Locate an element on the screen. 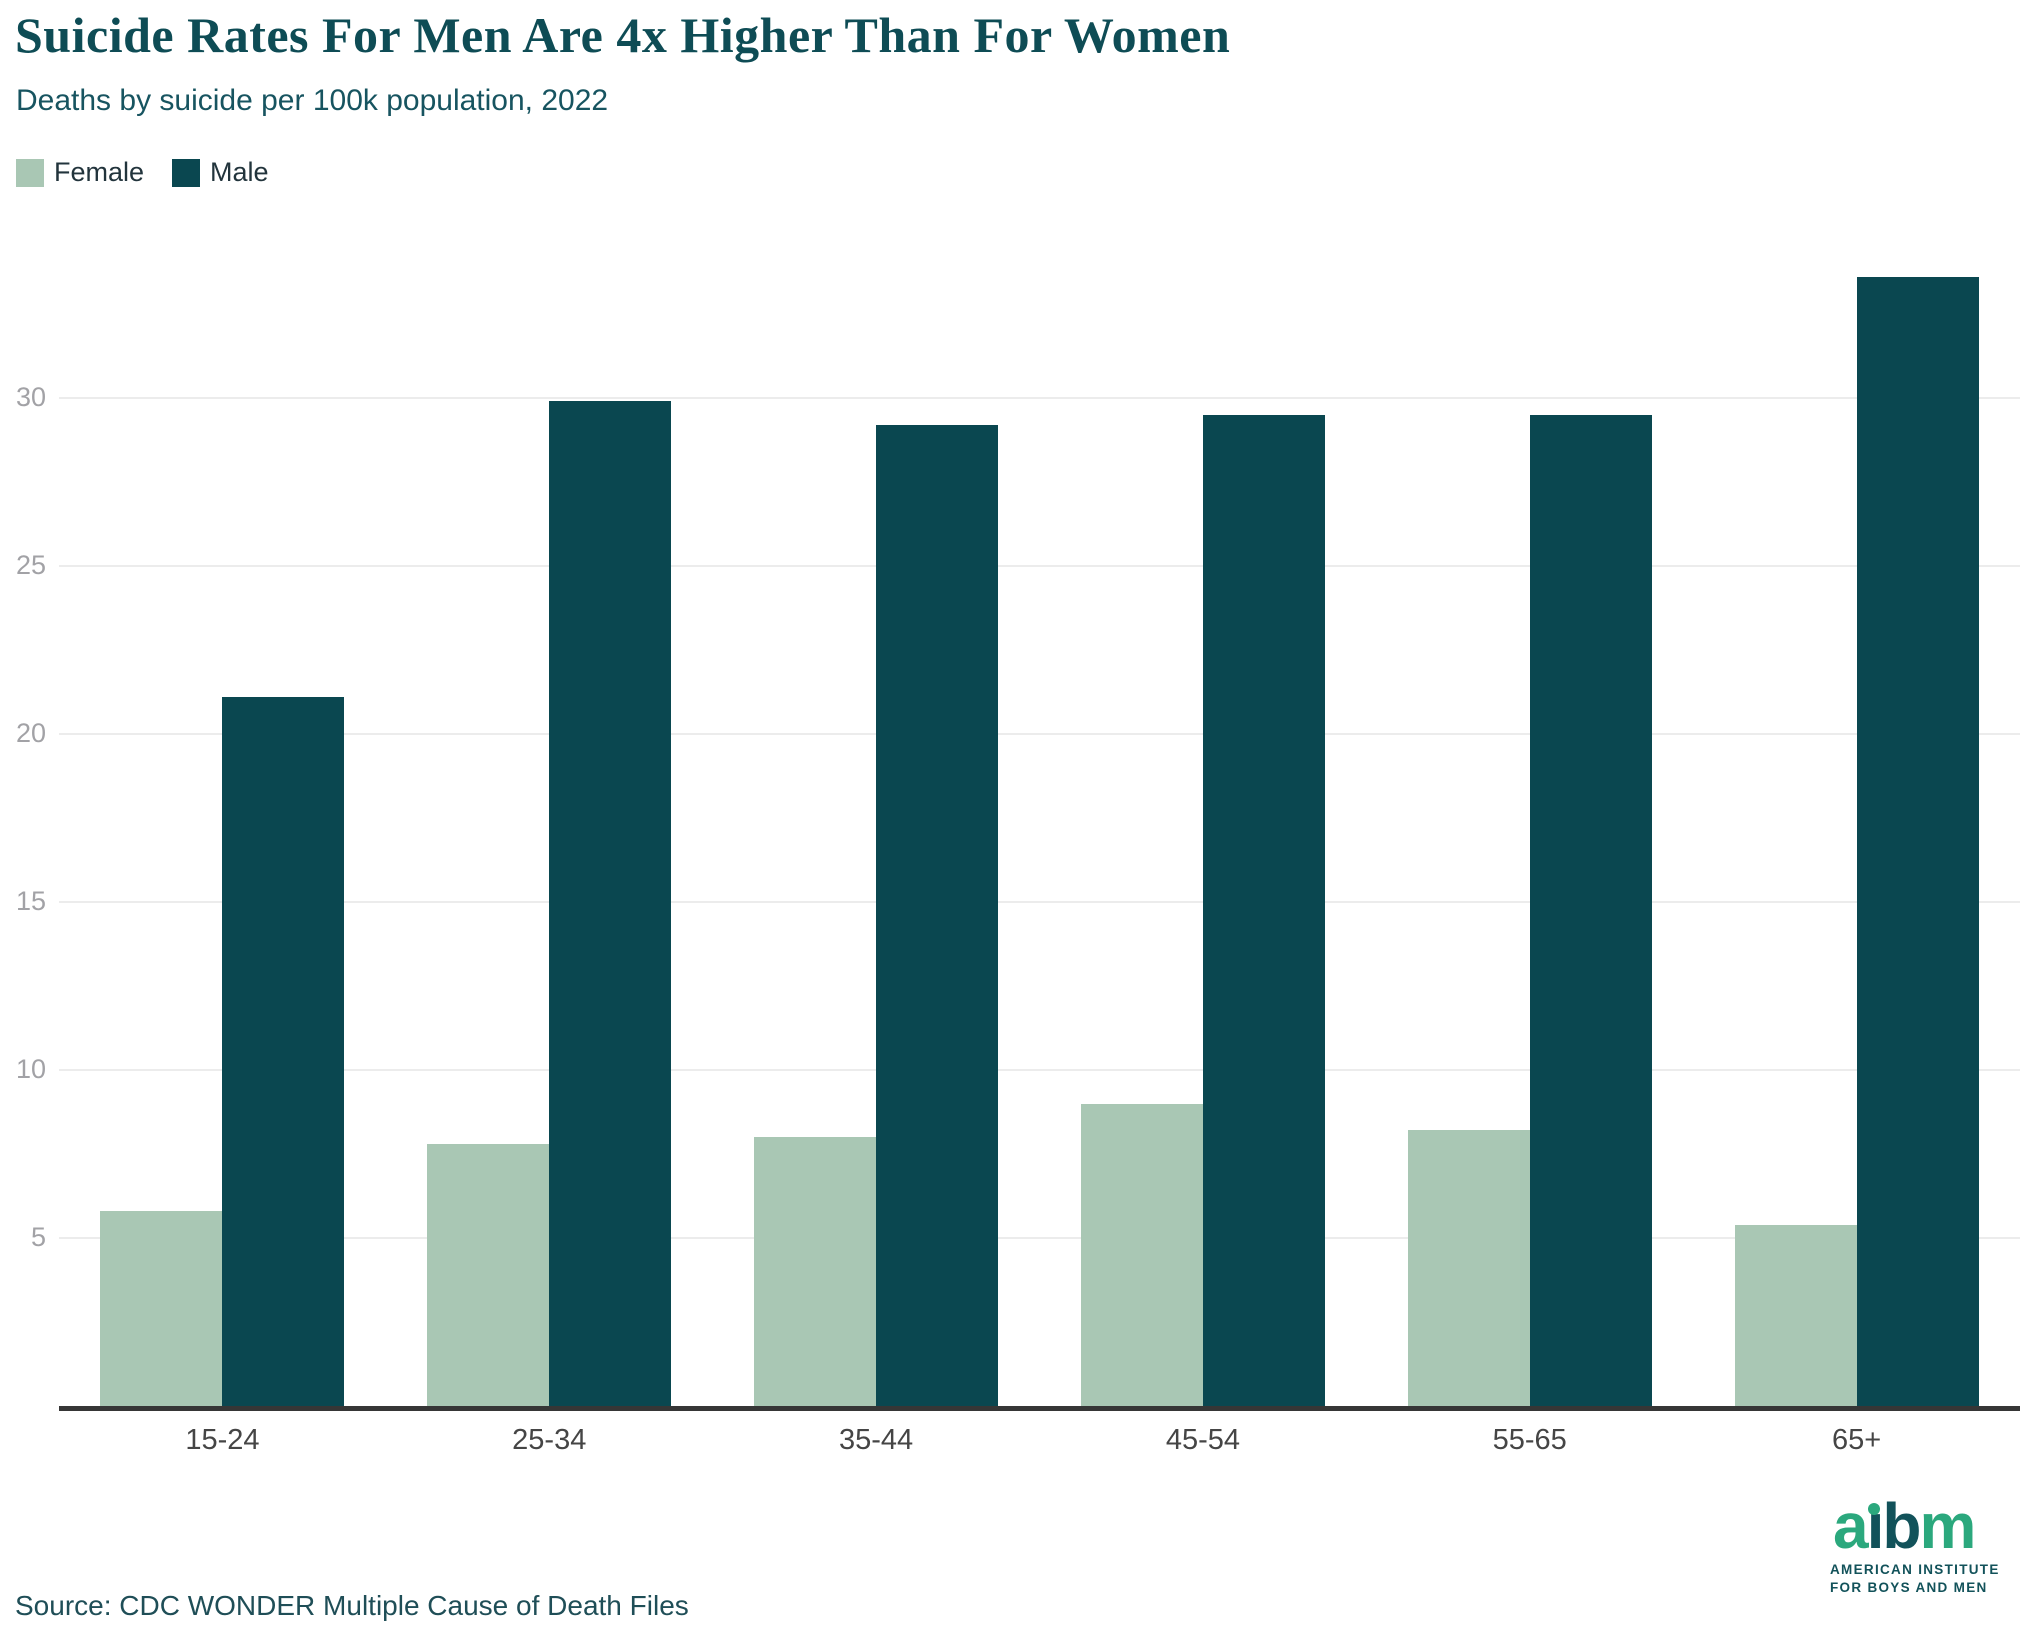 The width and height of the screenshot is (2040, 1640). legend-label-female: Female is located at coordinates (99, 172).